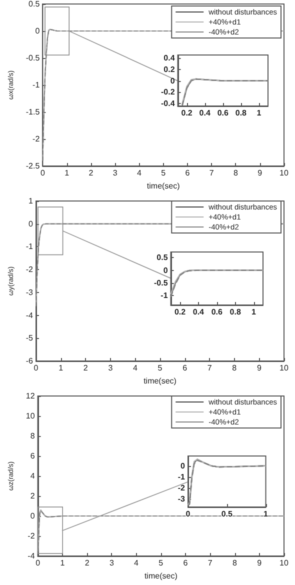 The width and height of the screenshot is (295, 585). I want to click on y-tick-label: 0.4, so click(170, 57).